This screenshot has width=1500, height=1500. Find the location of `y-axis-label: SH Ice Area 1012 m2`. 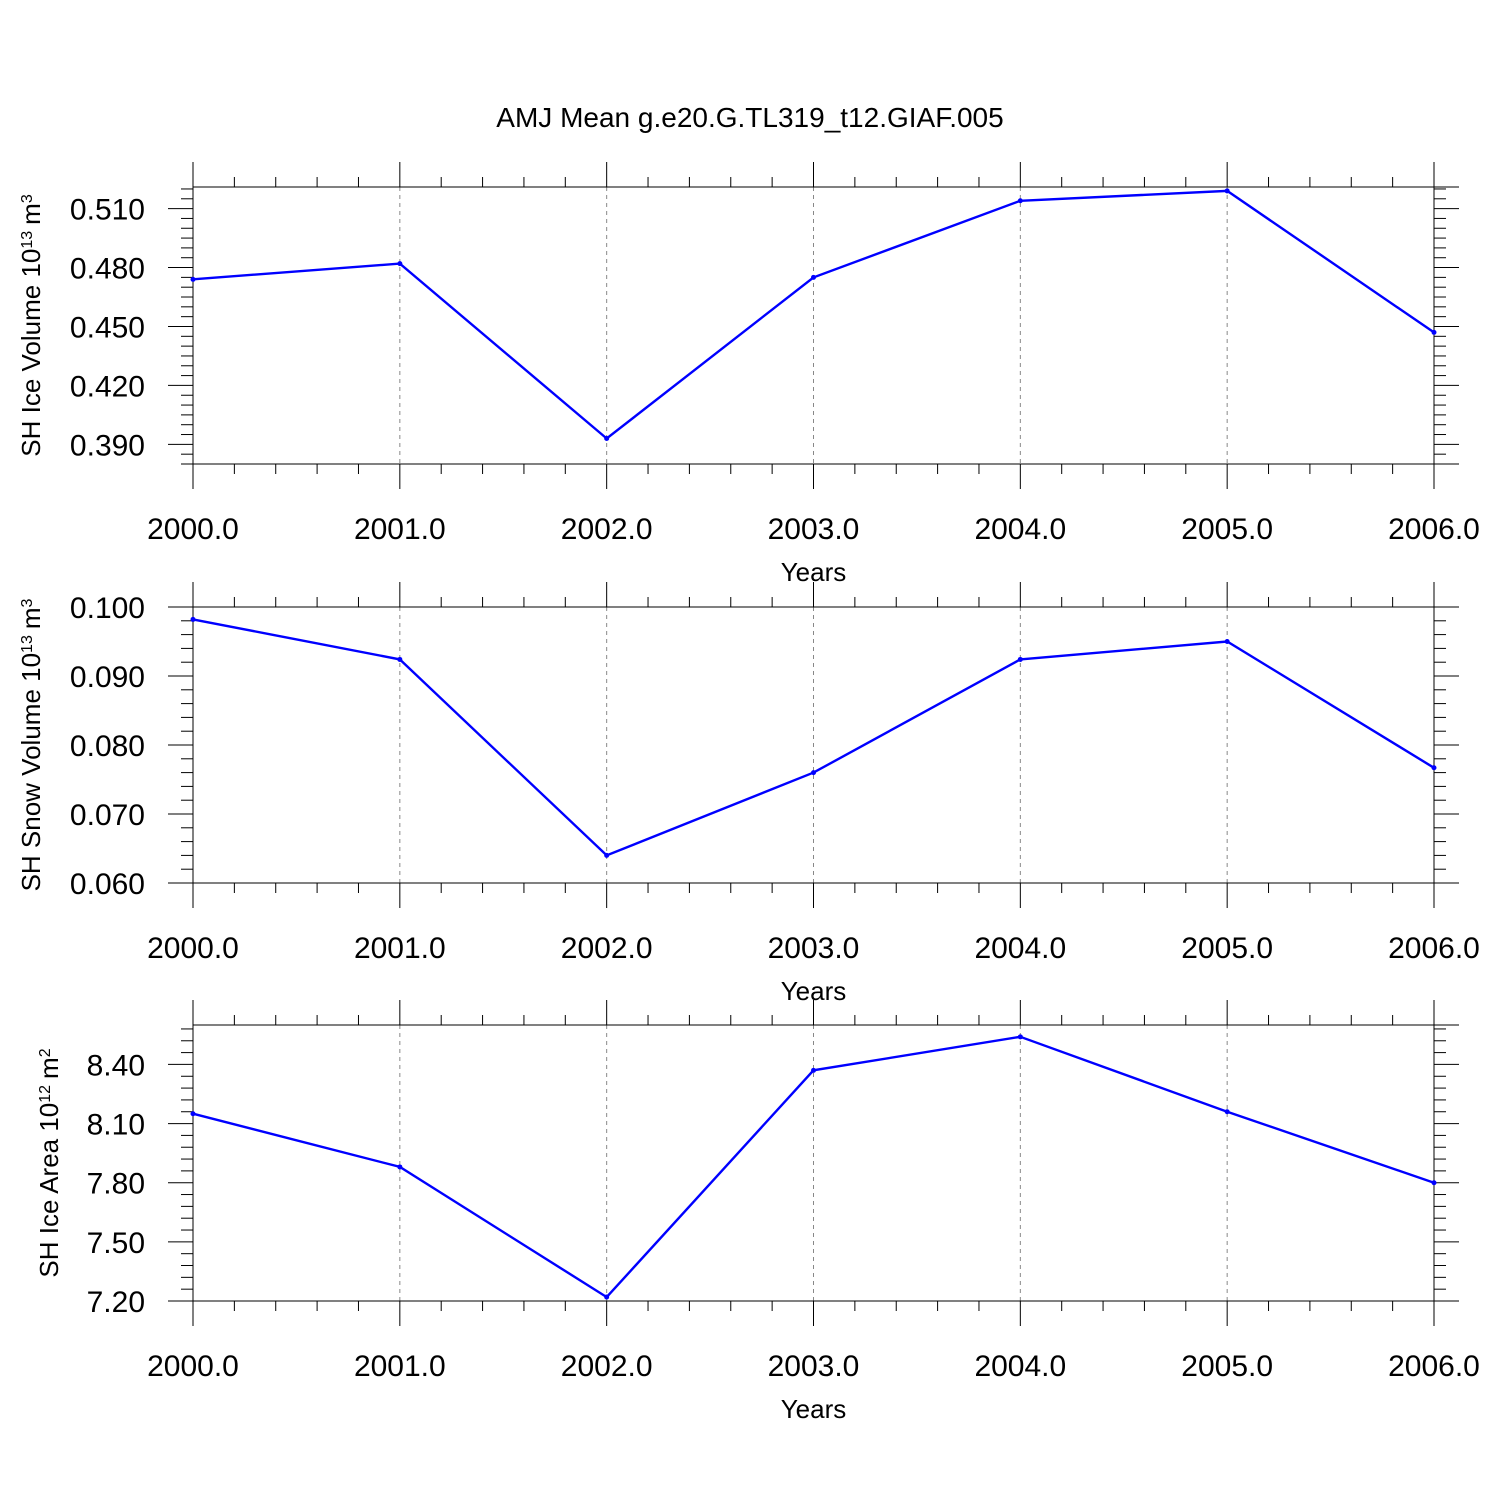

y-axis-label: SH Ice Area 1012 m2 is located at coordinates (49, 1162).